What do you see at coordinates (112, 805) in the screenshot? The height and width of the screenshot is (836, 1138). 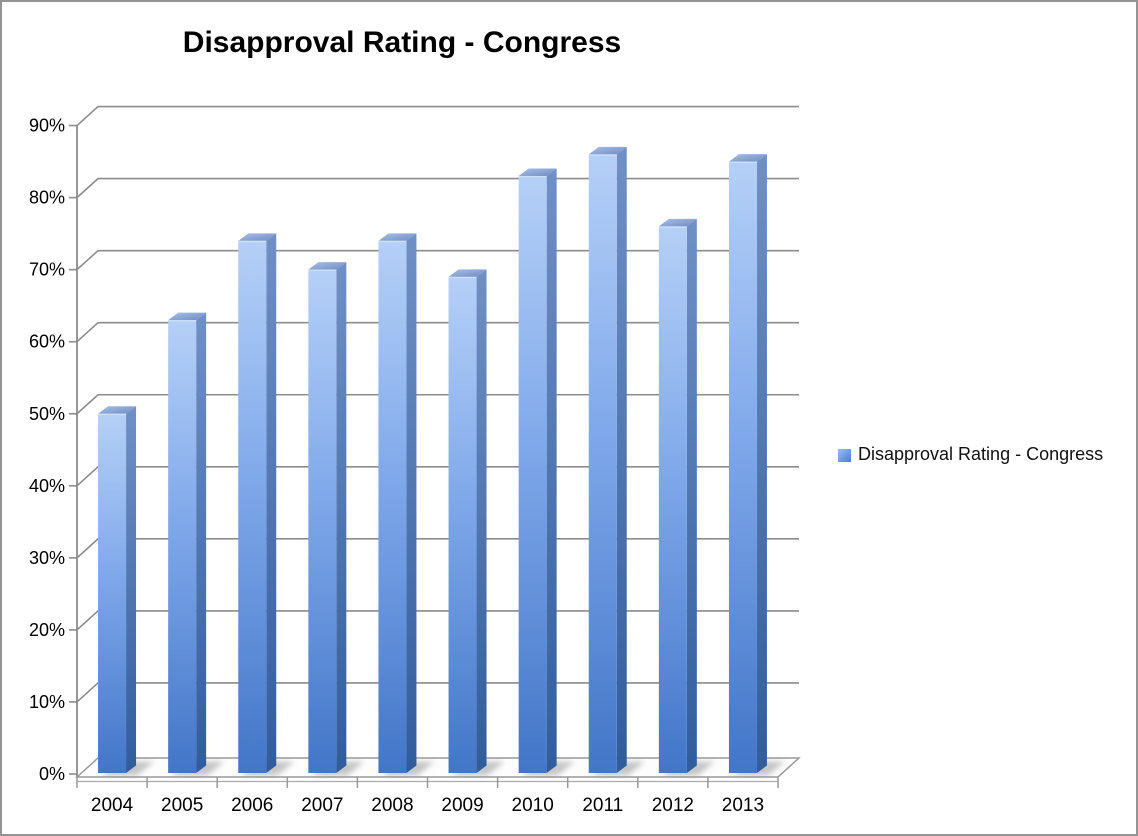 I see `x-axis-label-2004: 2004` at bounding box center [112, 805].